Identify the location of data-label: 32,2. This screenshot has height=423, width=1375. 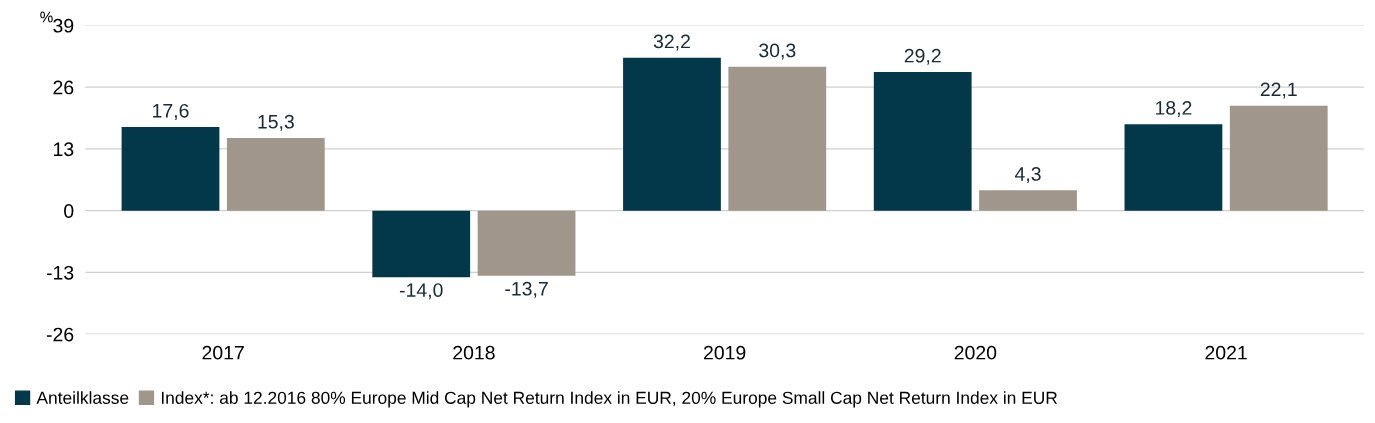
(671, 42).